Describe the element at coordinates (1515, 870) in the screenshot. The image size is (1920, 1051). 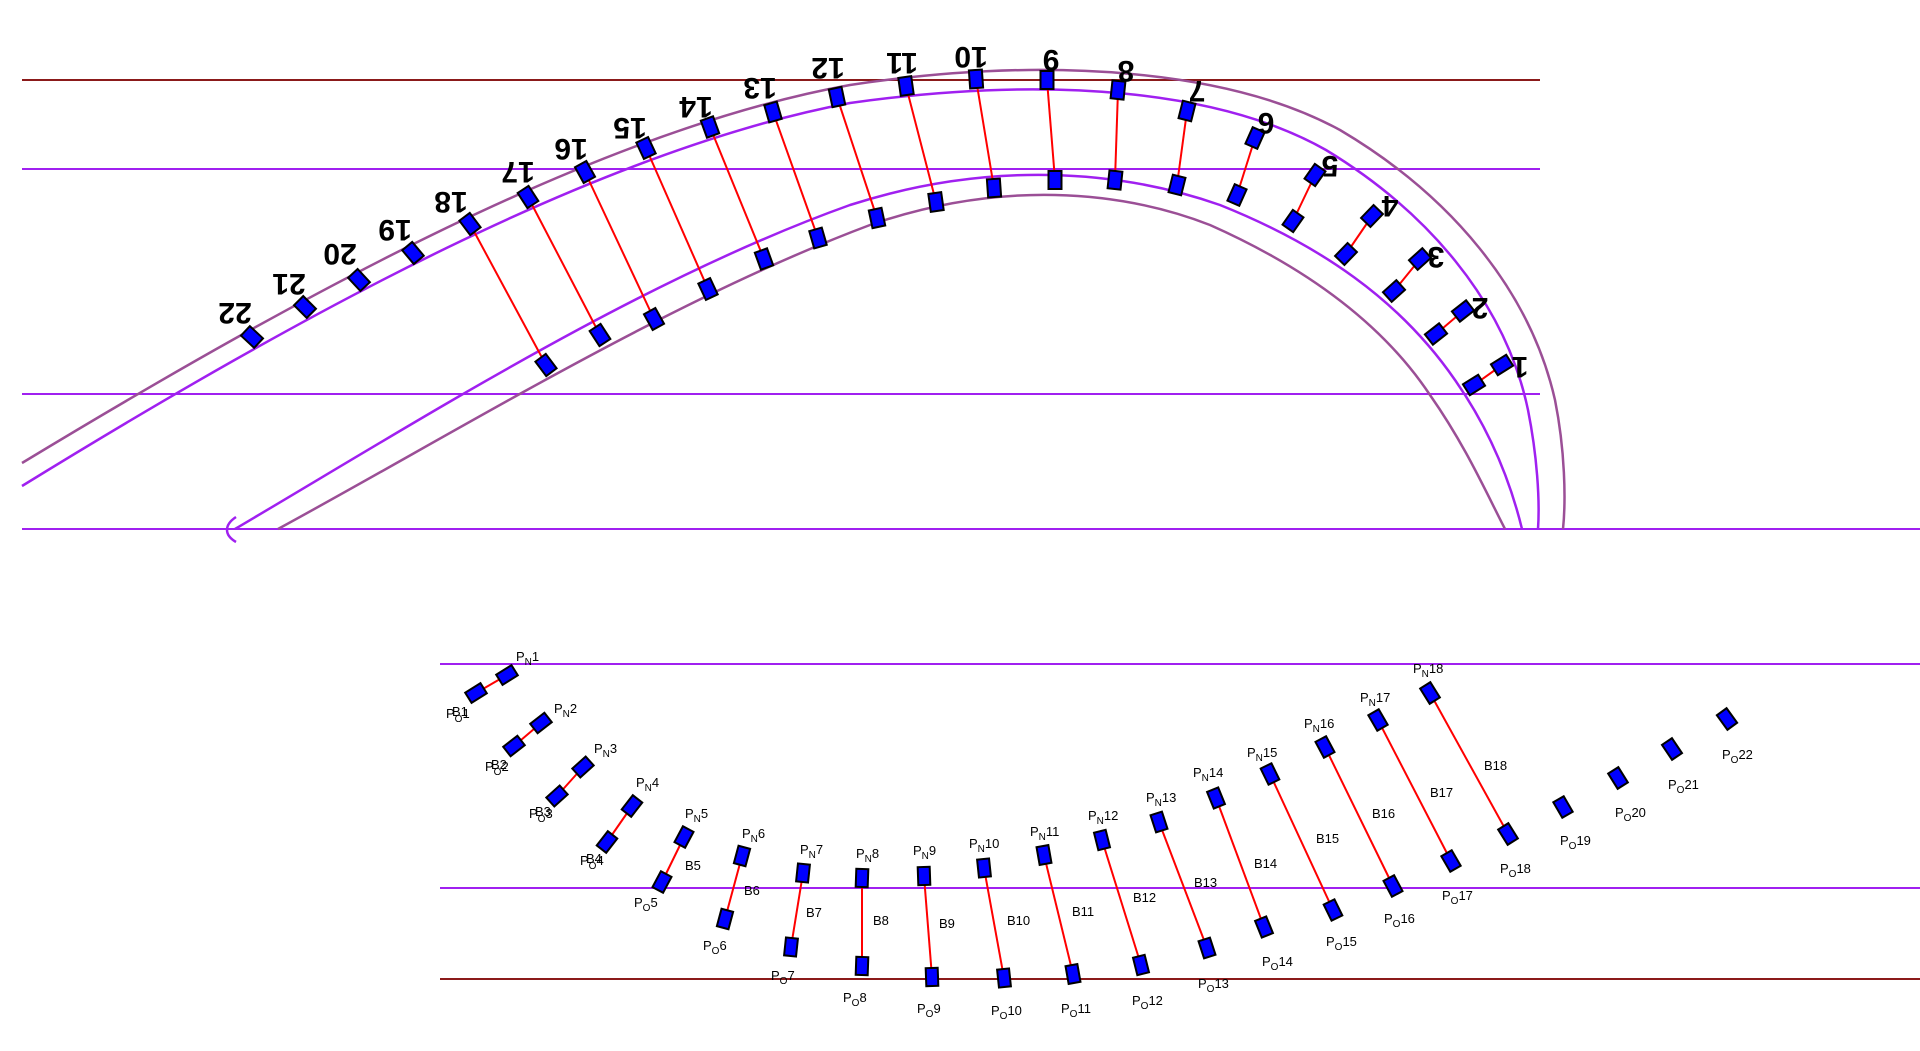
I see `po-label-18: PO18` at that location.